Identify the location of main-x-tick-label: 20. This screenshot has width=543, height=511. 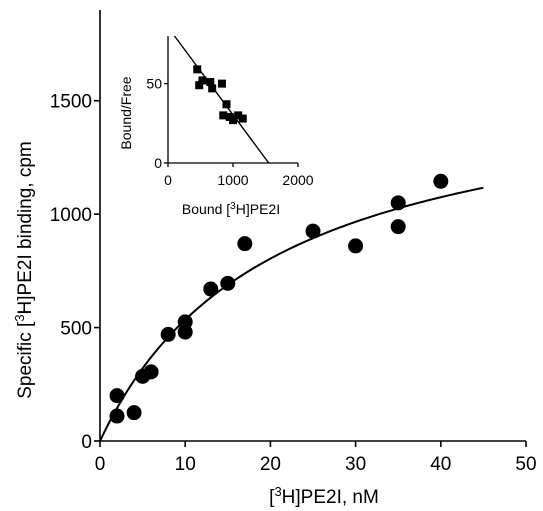
(270, 464).